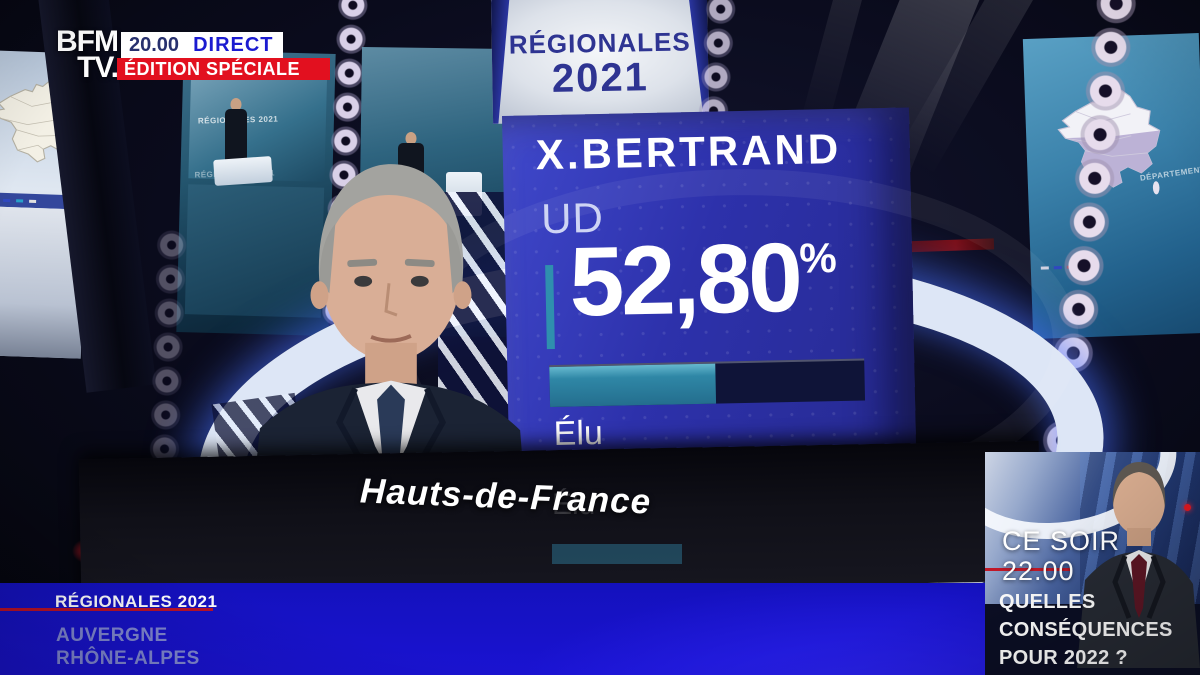  I want to click on elected-status: Élu, so click(578, 433).